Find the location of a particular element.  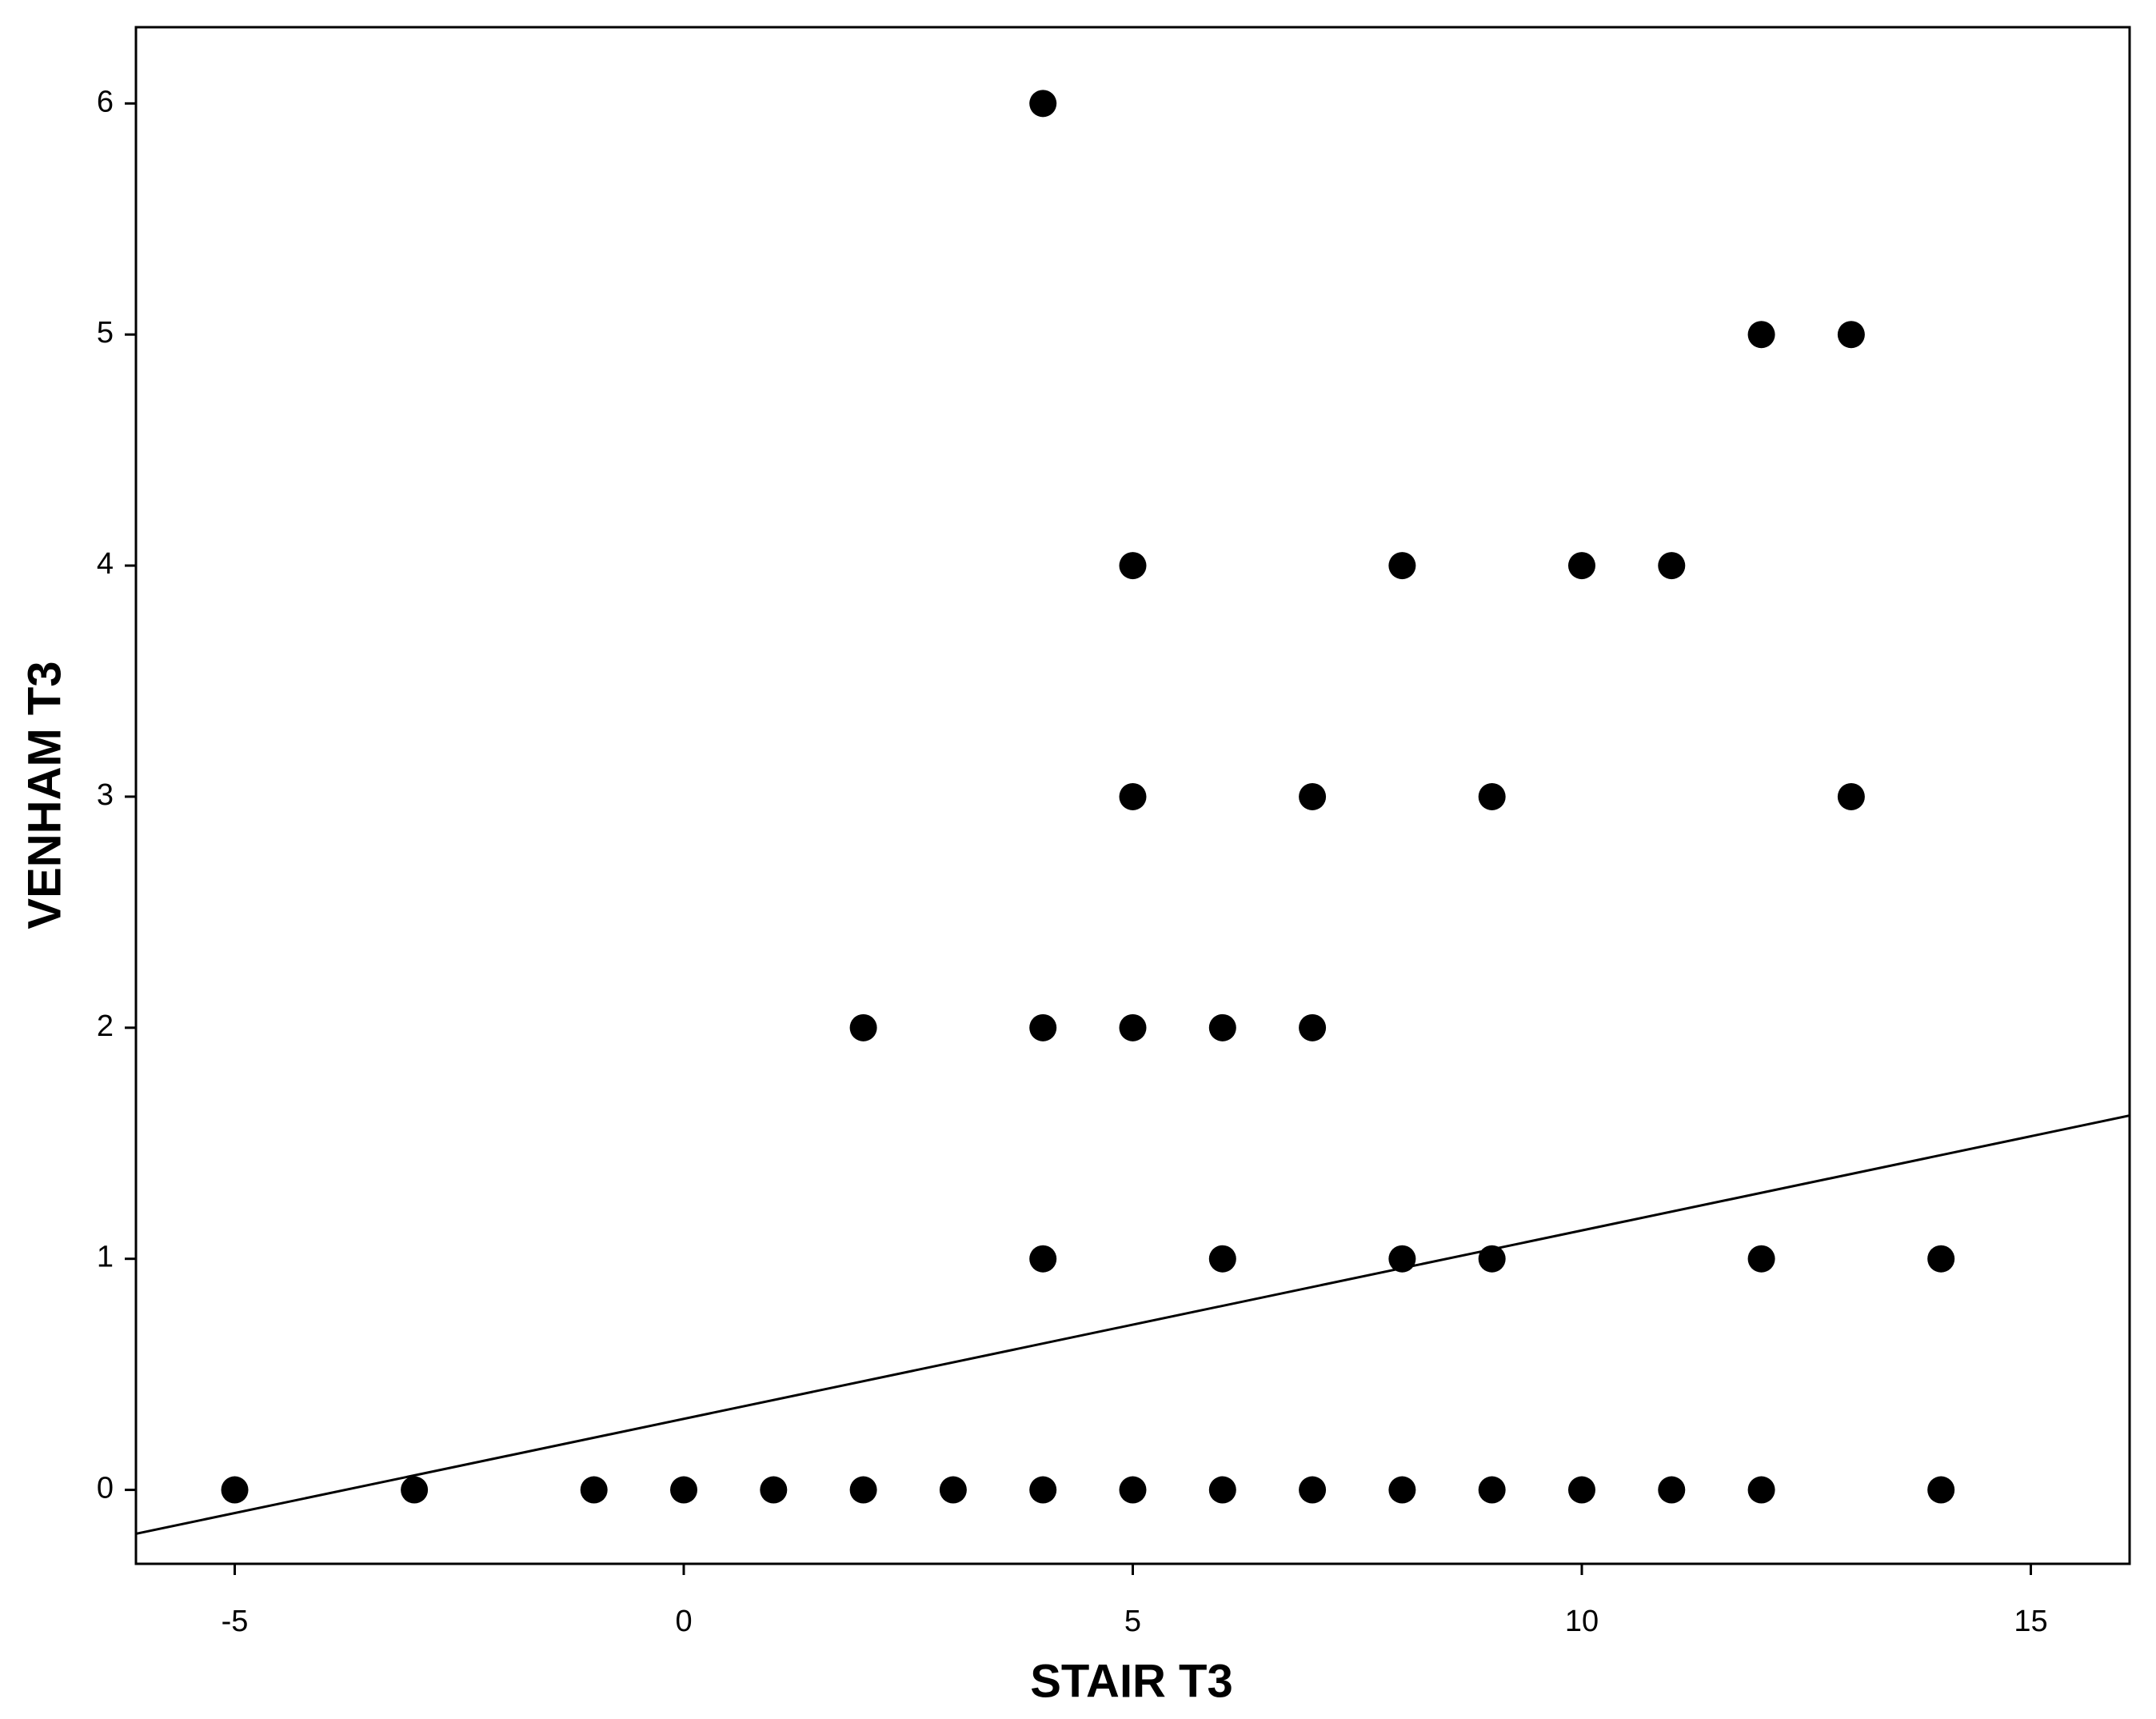

x-tick-label: 0 is located at coordinates (684, 1621).